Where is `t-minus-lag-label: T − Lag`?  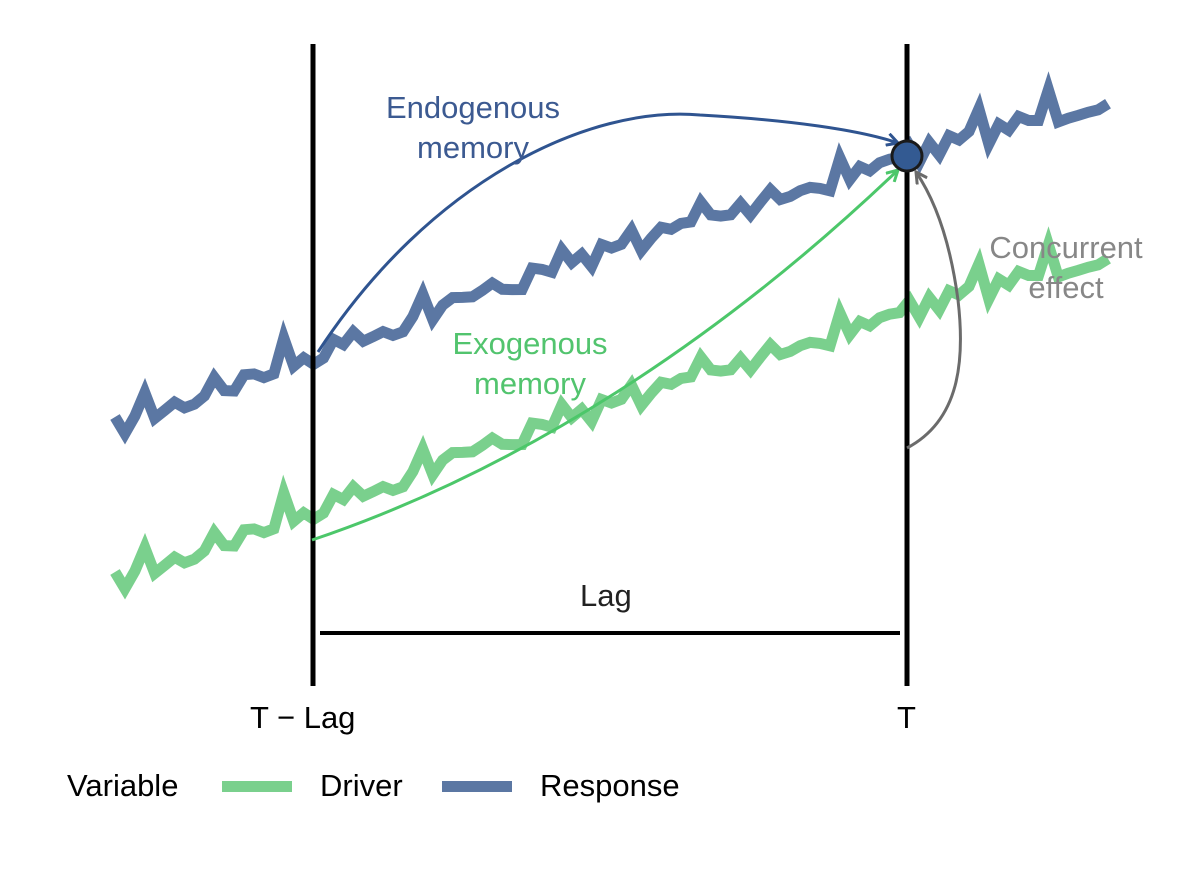
t-minus-lag-label: T − Lag is located at coordinates (303, 717).